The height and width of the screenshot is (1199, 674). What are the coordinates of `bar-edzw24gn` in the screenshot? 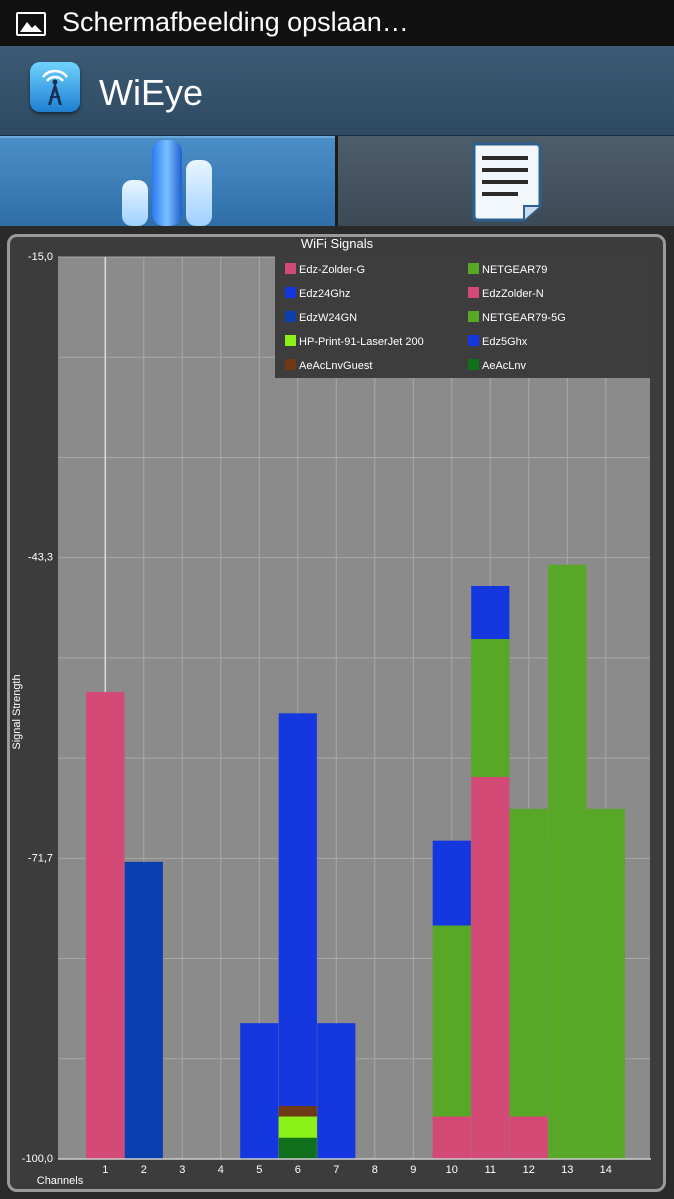 It's located at (144, 1010).